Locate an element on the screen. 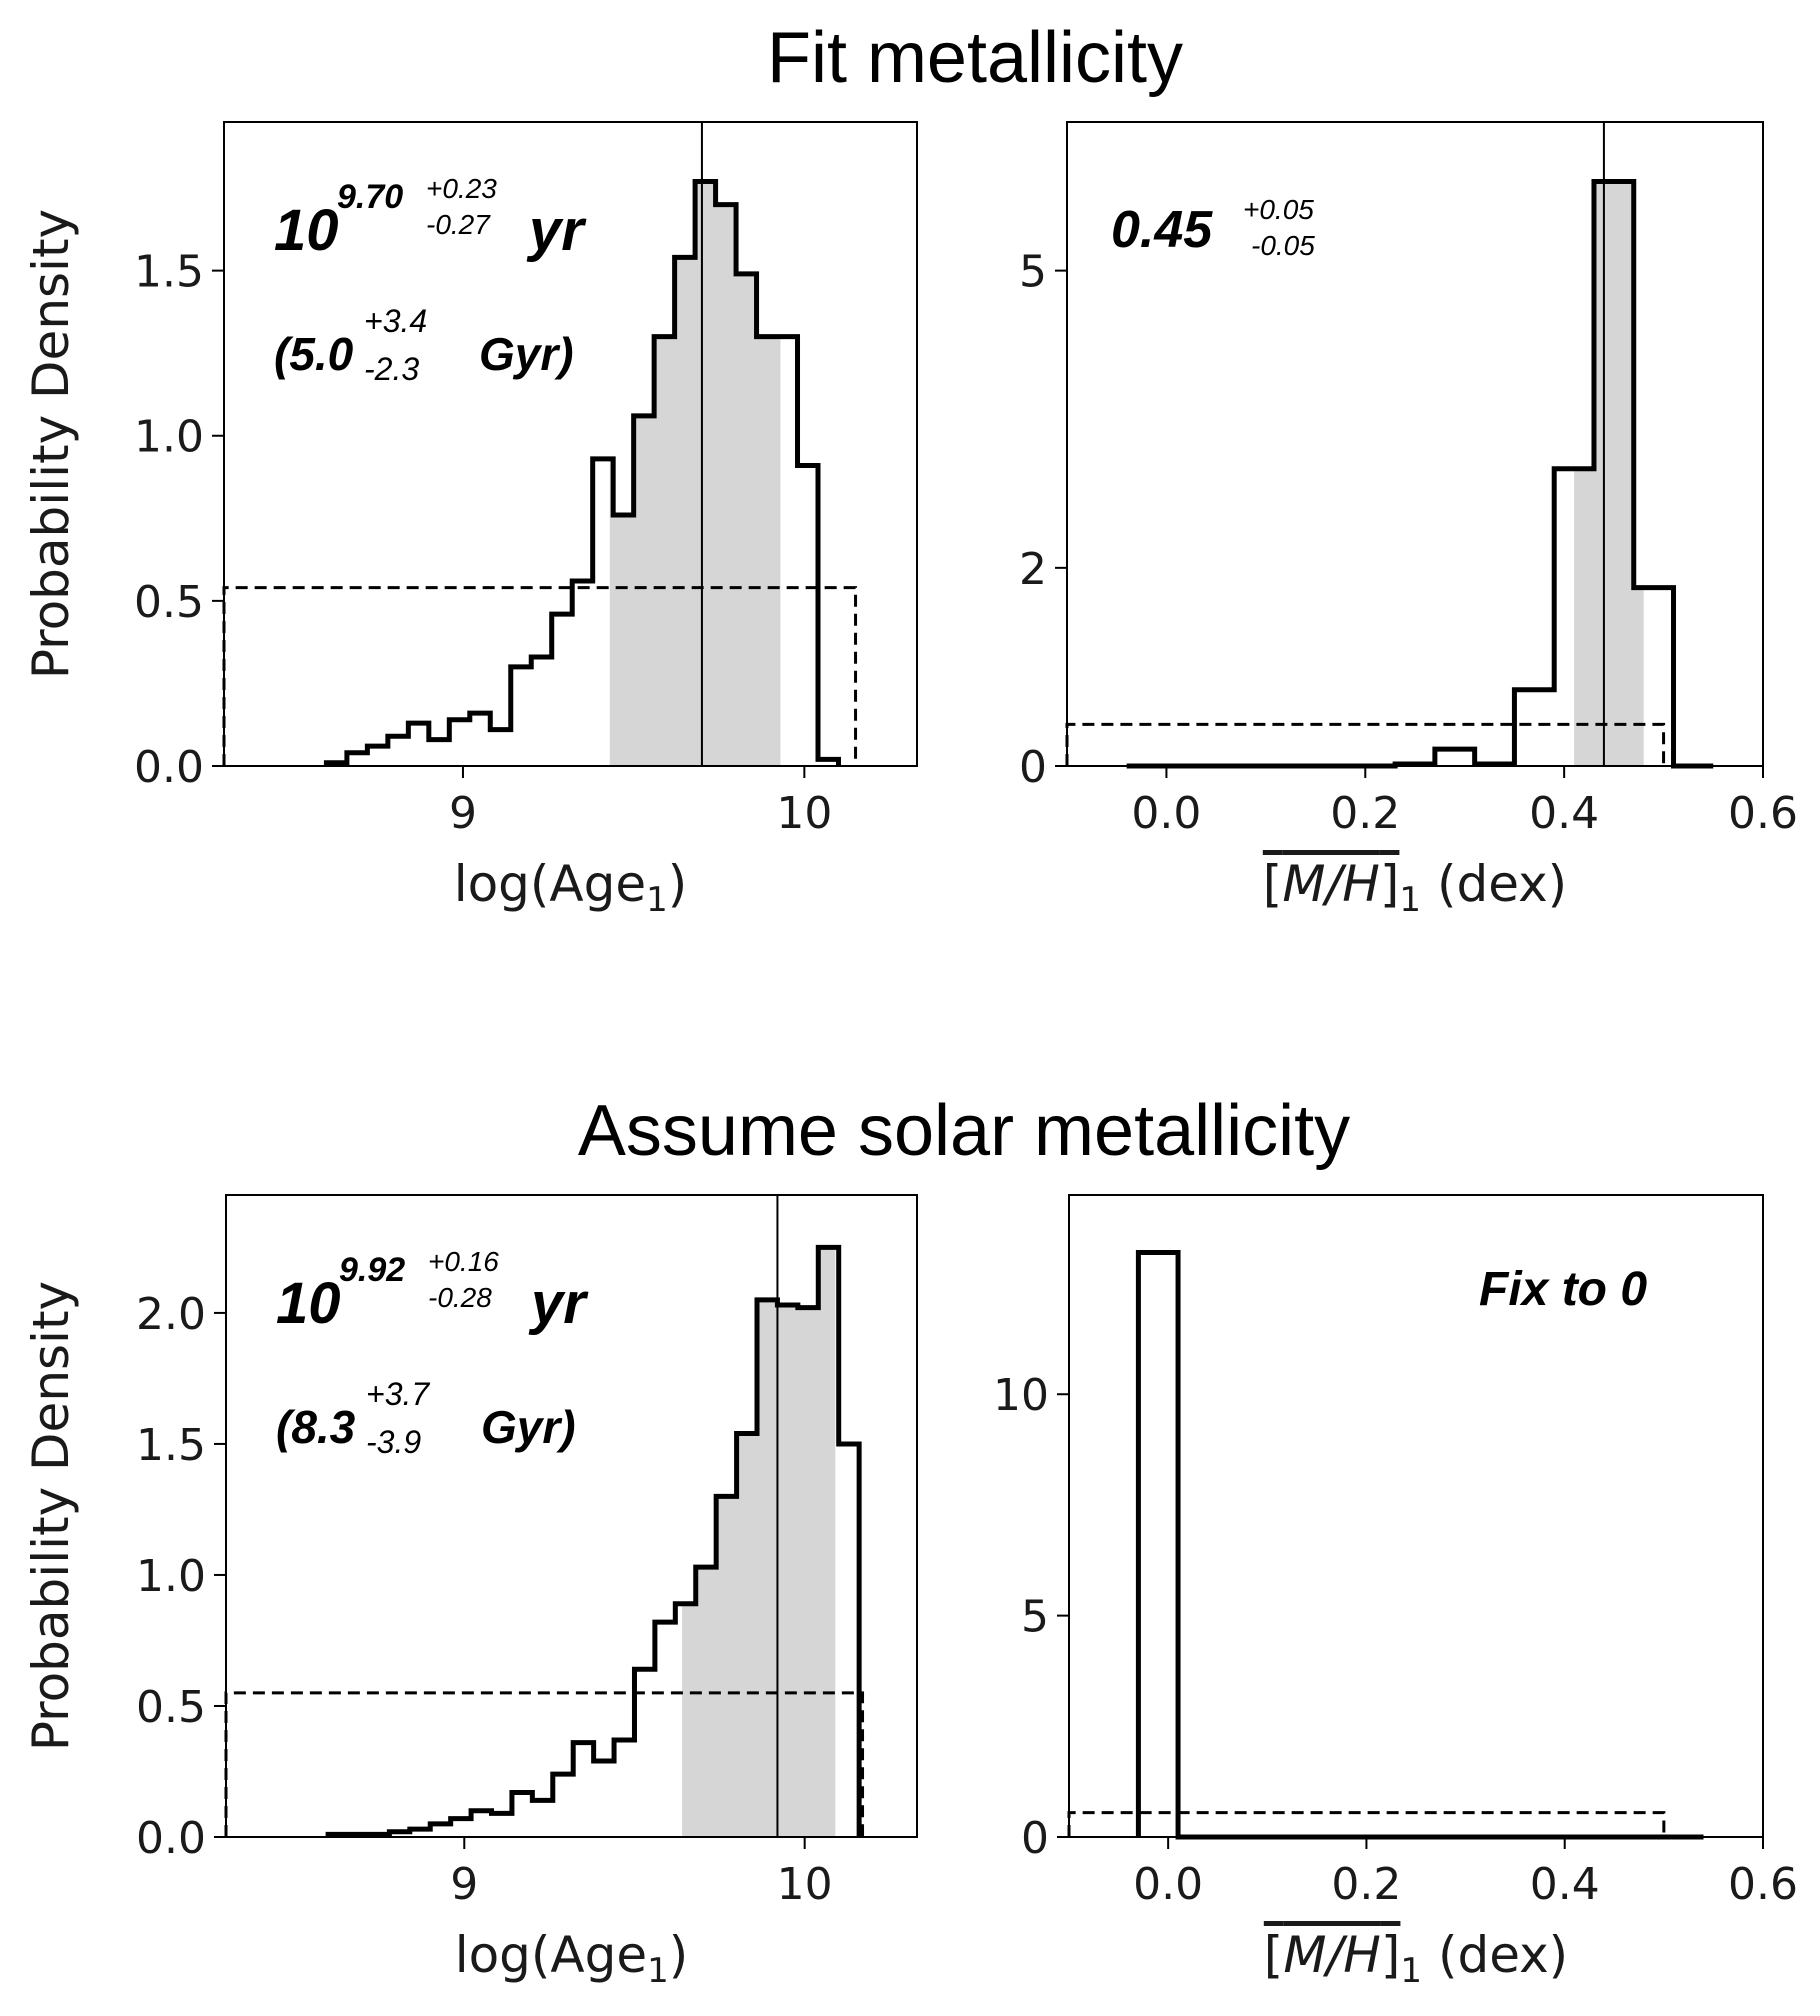 The width and height of the screenshot is (1820, 2016). svg-text: +0.23 is located at coordinates (461, 188).